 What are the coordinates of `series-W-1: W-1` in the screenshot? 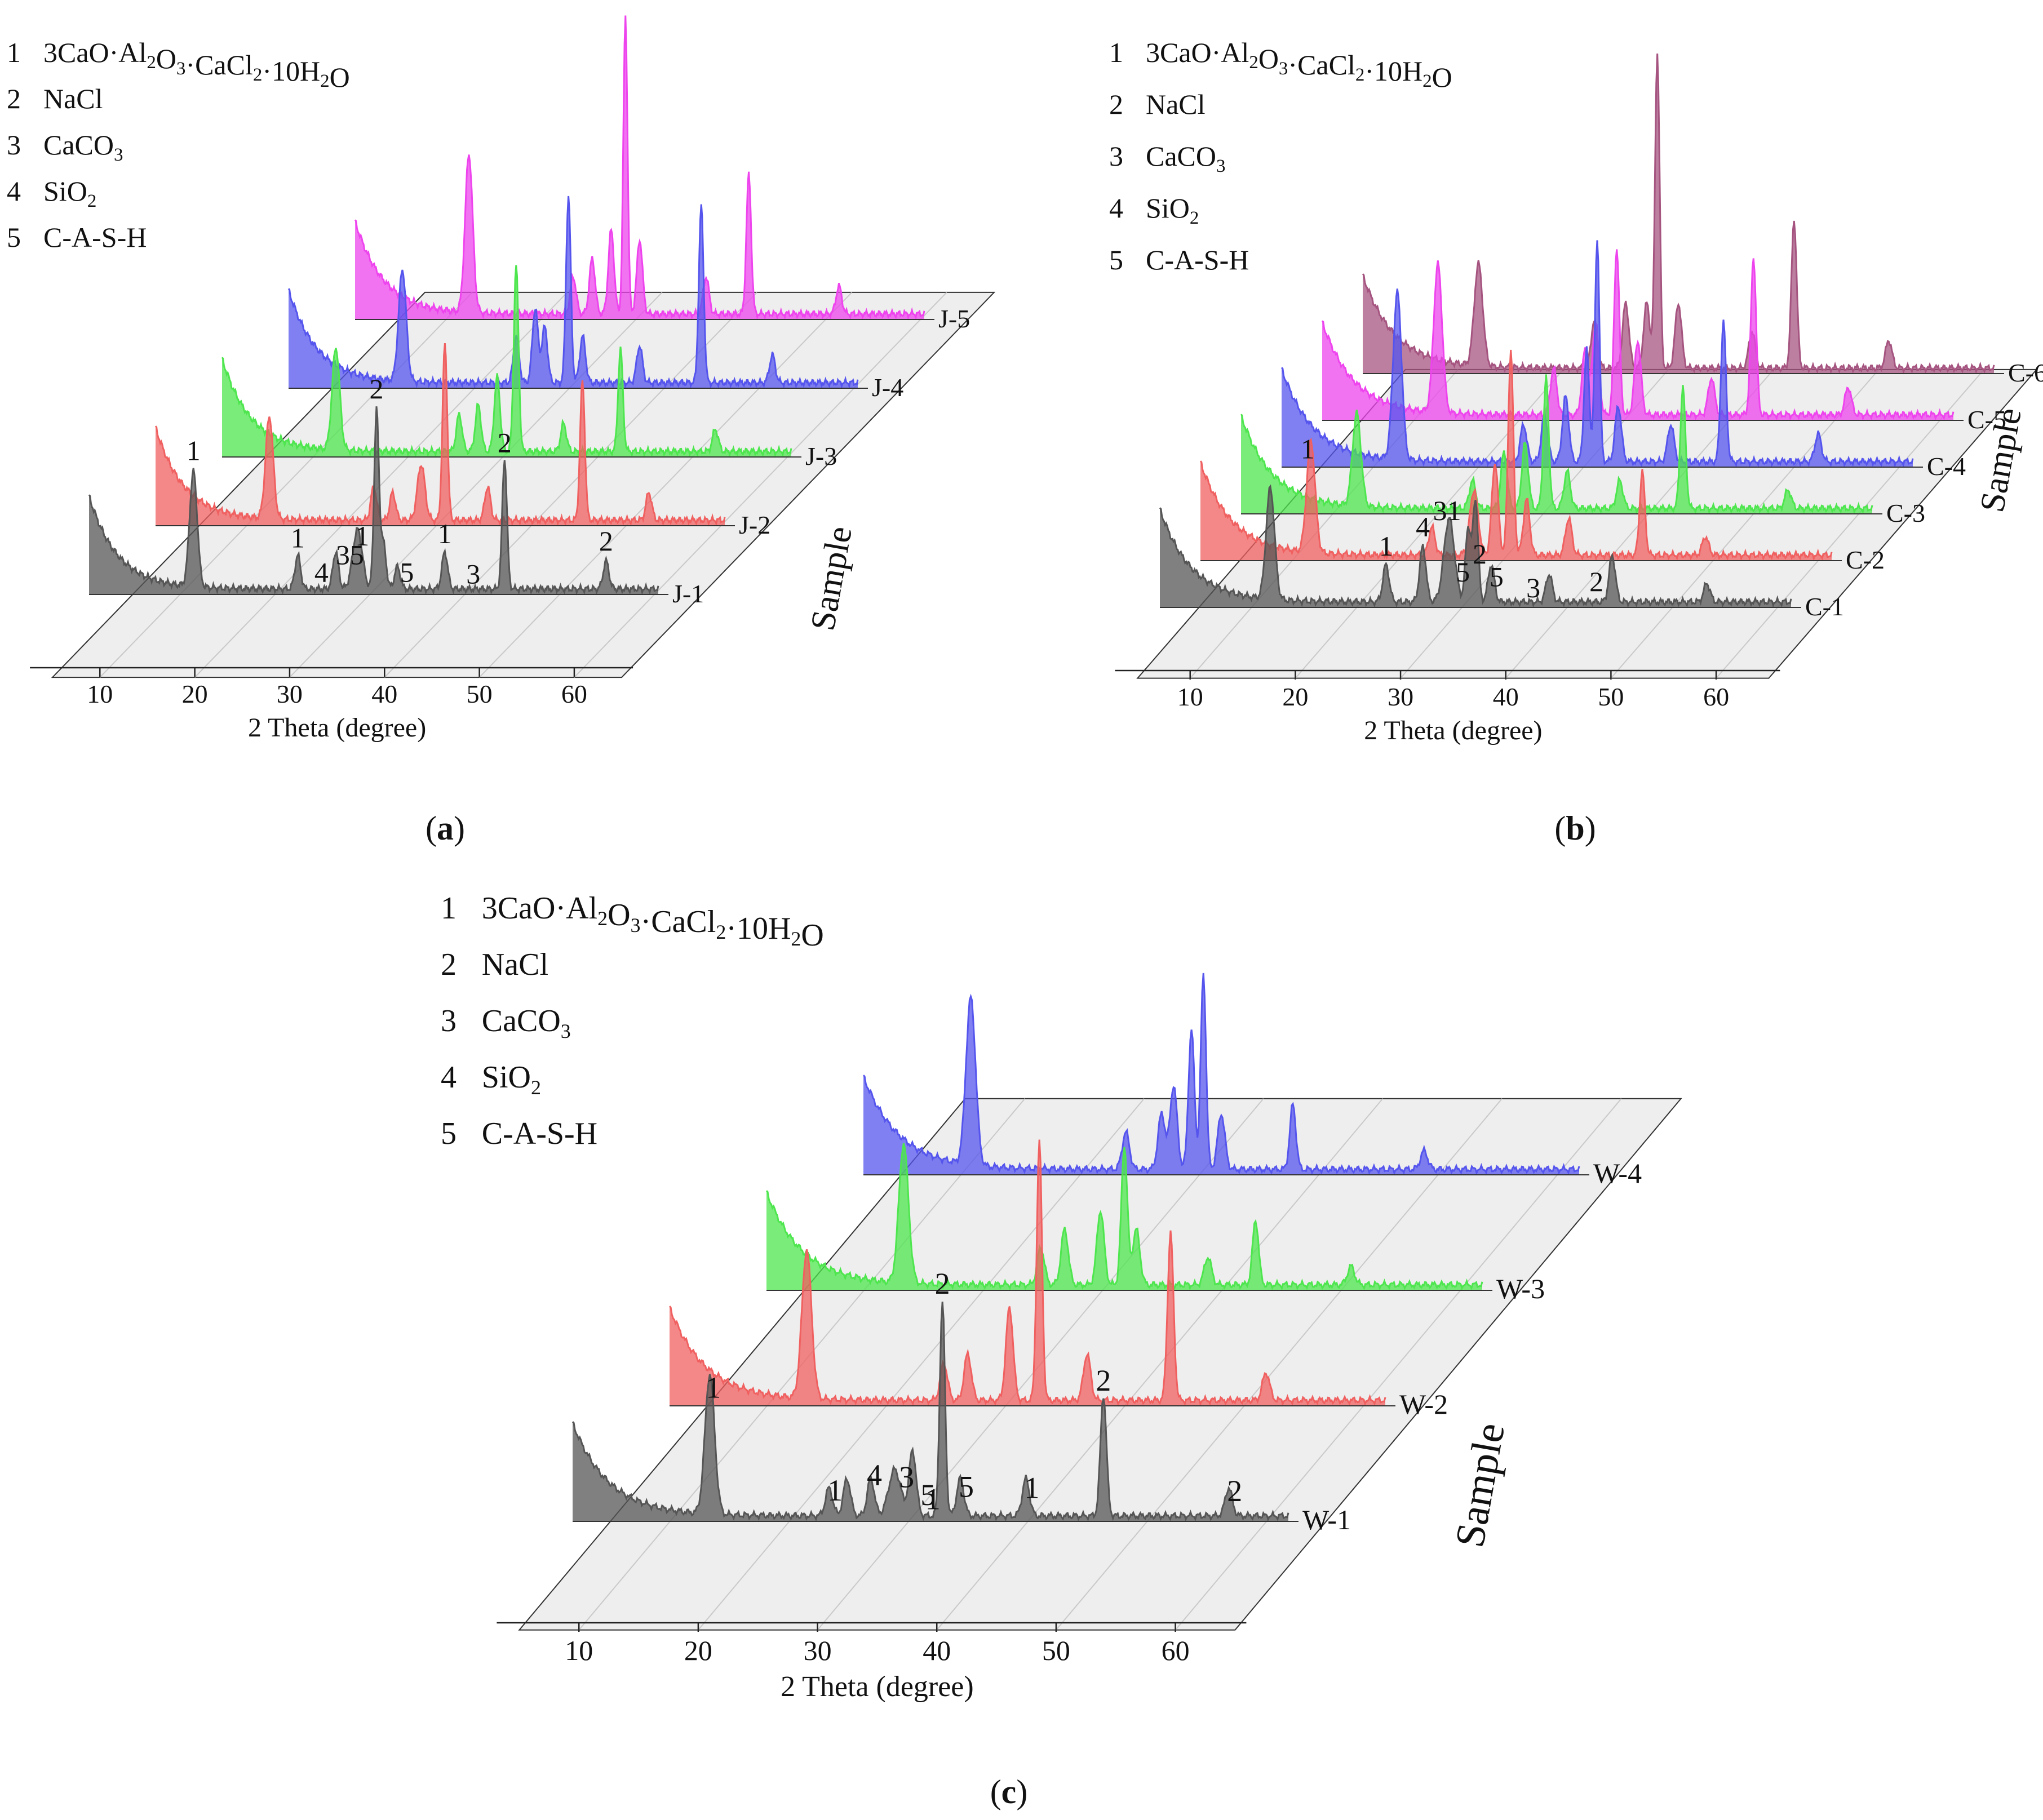 It's located at (961, 1418).